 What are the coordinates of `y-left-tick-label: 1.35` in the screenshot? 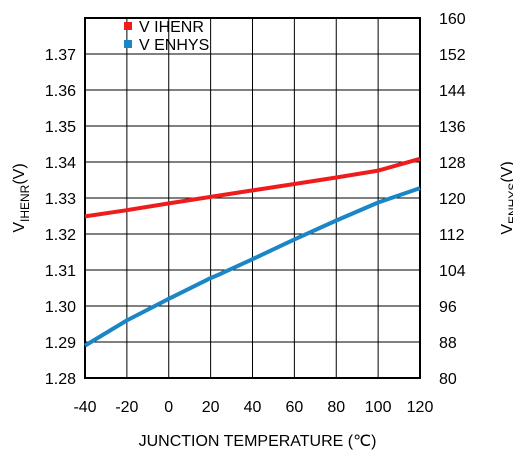 It's located at (60, 127).